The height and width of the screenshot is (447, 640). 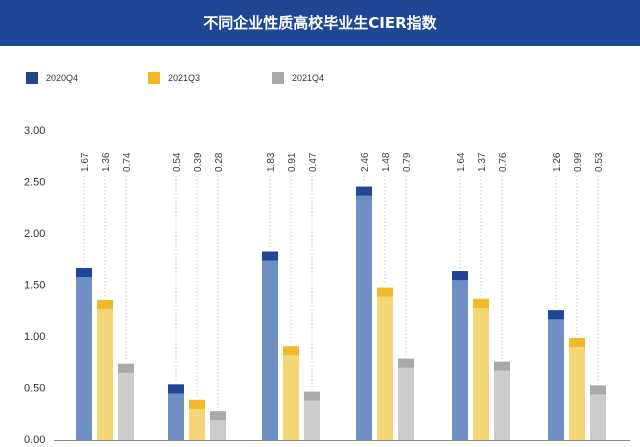 I want to click on data-label: 0.28, so click(x=219, y=162).